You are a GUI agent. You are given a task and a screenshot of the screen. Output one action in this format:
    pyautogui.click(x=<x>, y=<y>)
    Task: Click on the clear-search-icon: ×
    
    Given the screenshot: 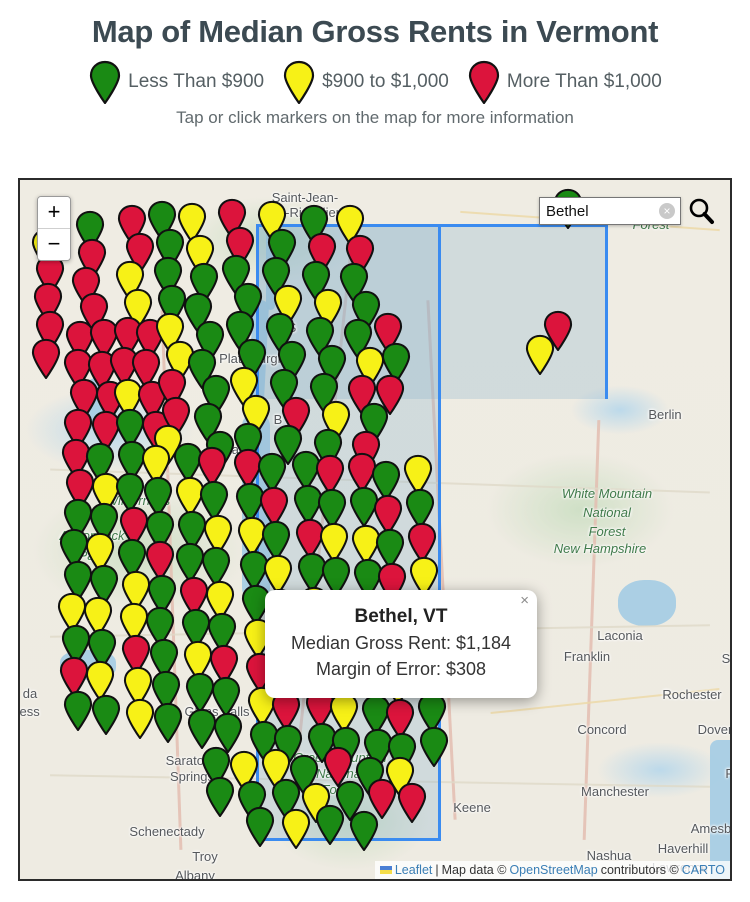 What is the action you would take?
    pyautogui.click(x=667, y=211)
    